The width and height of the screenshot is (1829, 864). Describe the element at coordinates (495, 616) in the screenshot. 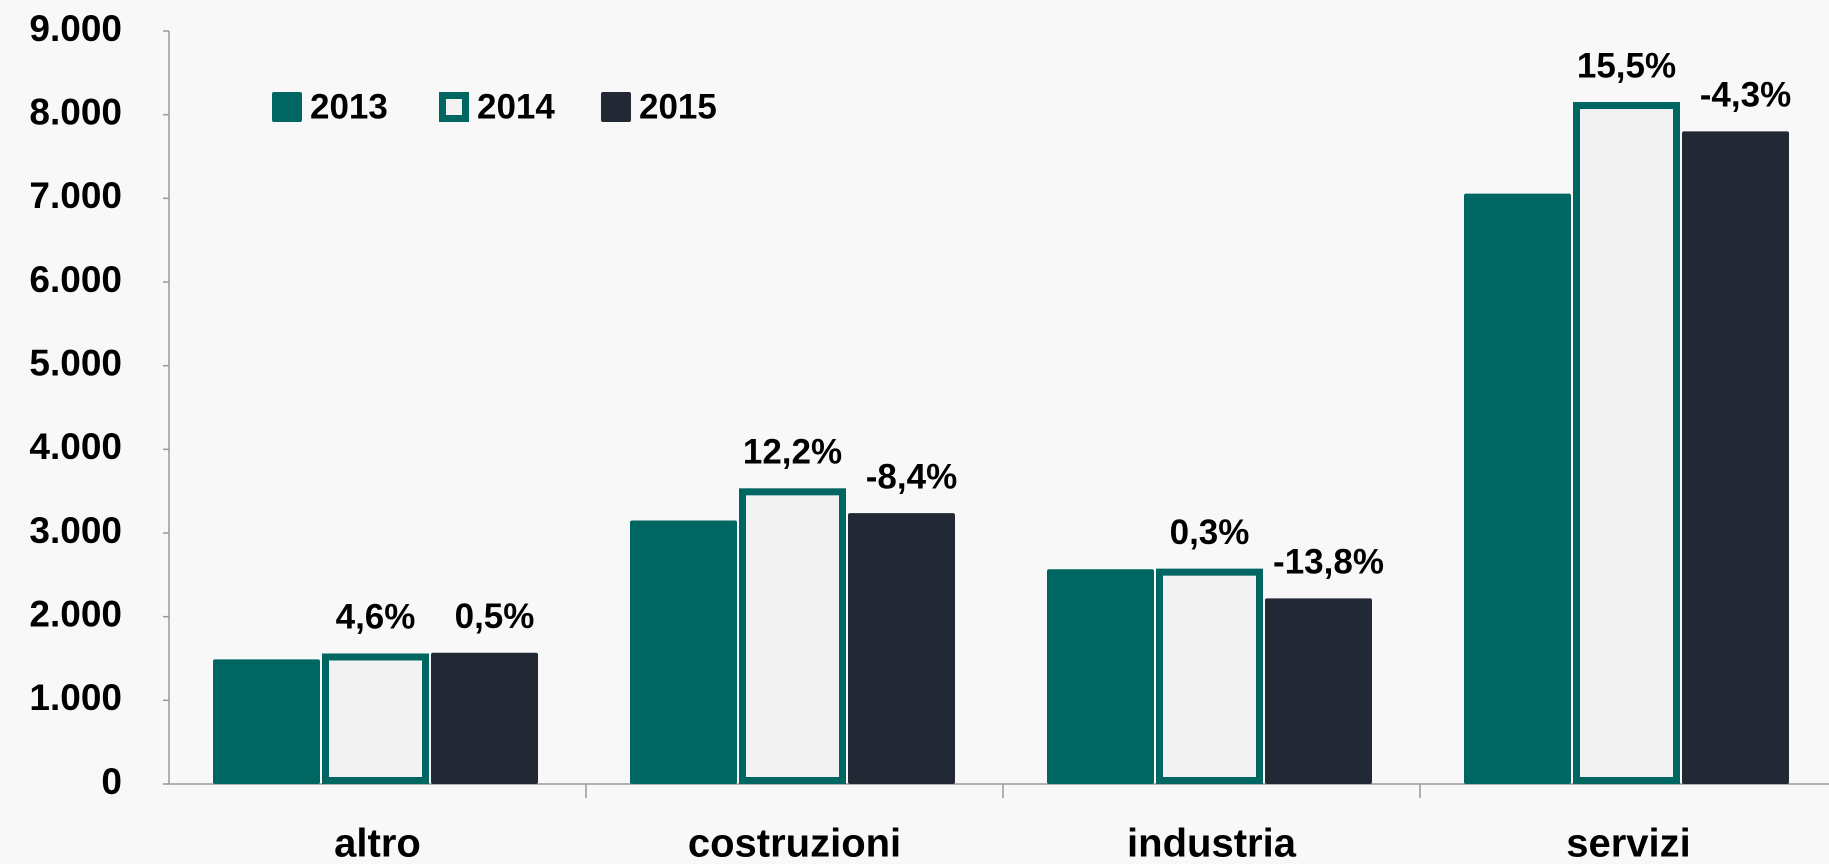

I see `data-label: 0,5%` at that location.